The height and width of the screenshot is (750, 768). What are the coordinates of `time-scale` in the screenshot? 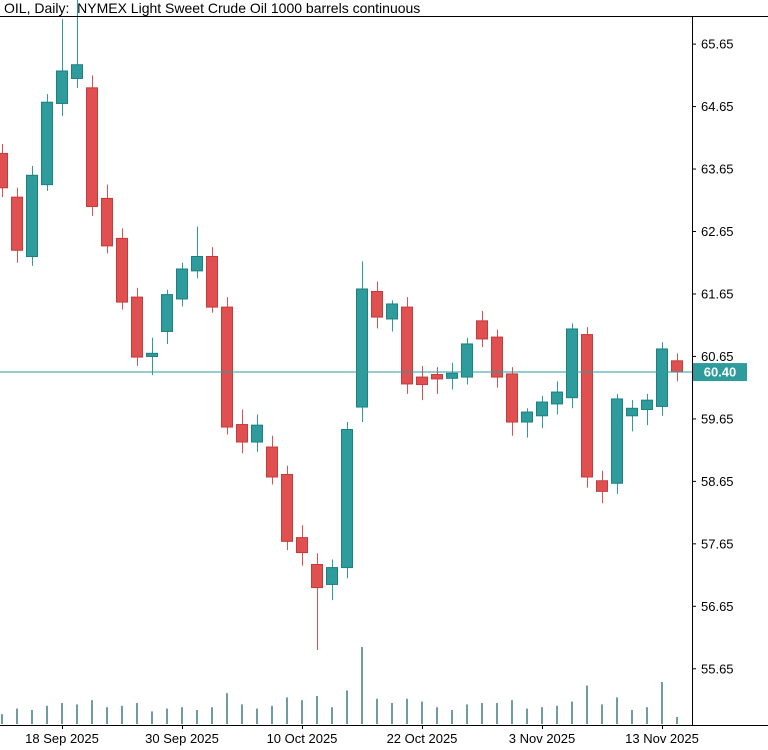 It's located at (384, 738).